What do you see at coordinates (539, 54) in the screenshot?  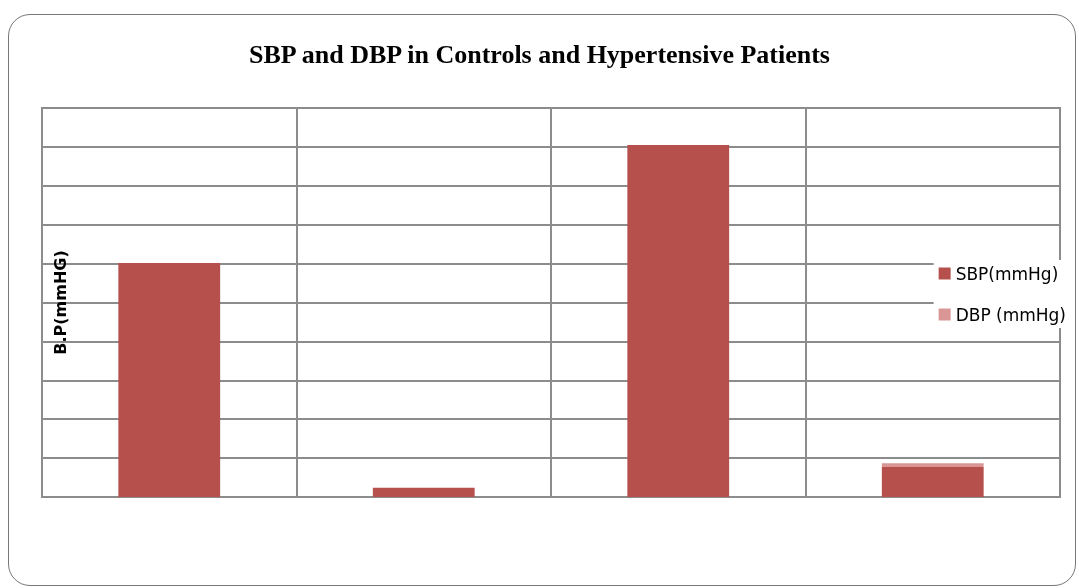 I see `chart-title: SBP and DBP in Controls and Hypertensive Patients` at bounding box center [539, 54].